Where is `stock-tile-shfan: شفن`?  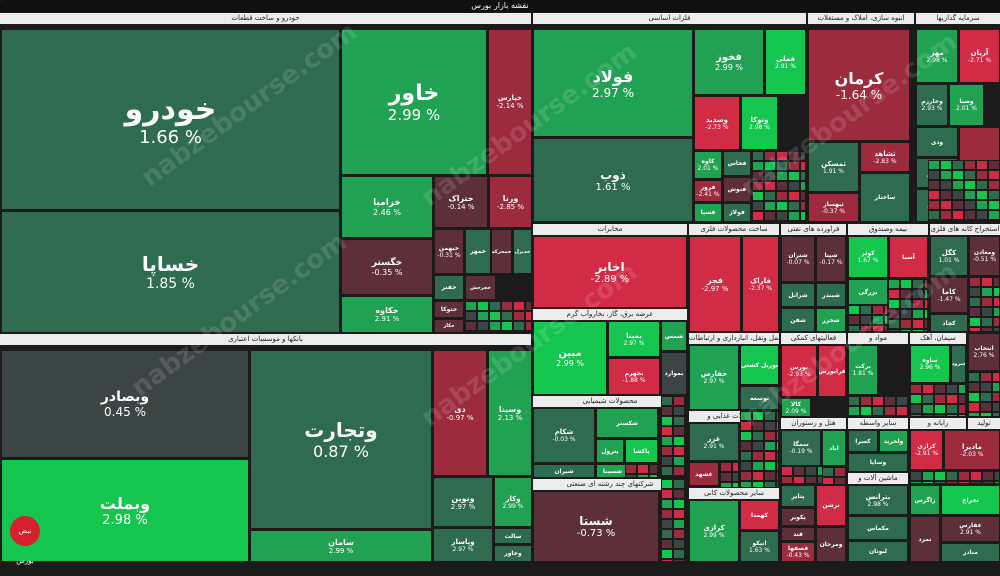 stock-tile-shfan: شفن is located at coordinates (798, 320).